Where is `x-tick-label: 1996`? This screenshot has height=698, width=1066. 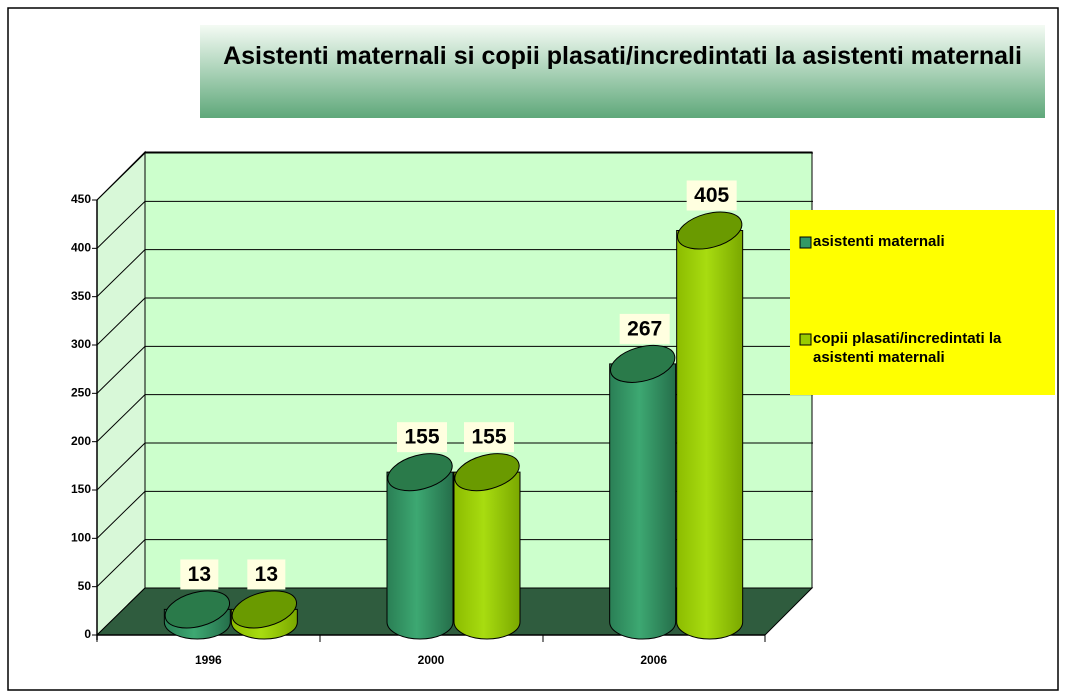 x-tick-label: 1996 is located at coordinates (208, 660).